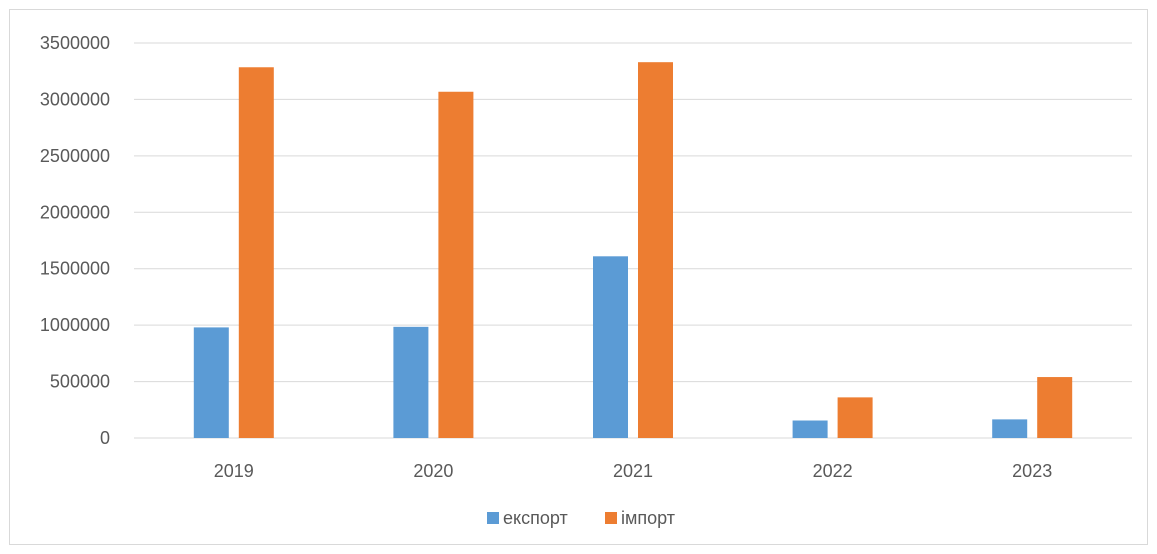 This screenshot has height=554, width=1157. Describe the element at coordinates (80, 382) in the screenshot. I see `y-tick-label: 500000` at that location.